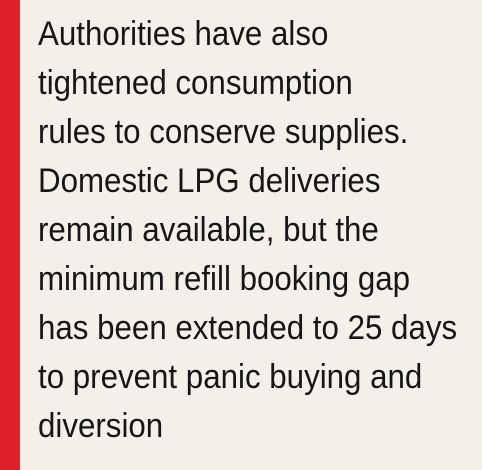 This screenshot has height=470, width=482. Describe the element at coordinates (230, 377) in the screenshot. I see `callout-line: to prevent panic buying and` at that location.